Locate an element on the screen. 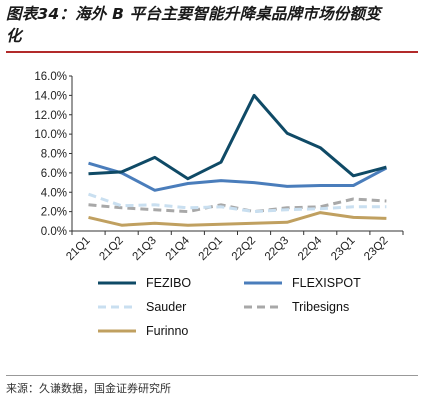 This screenshot has width=423, height=403. legend-label-tribesigns: Tribesigns is located at coordinates (320, 307).